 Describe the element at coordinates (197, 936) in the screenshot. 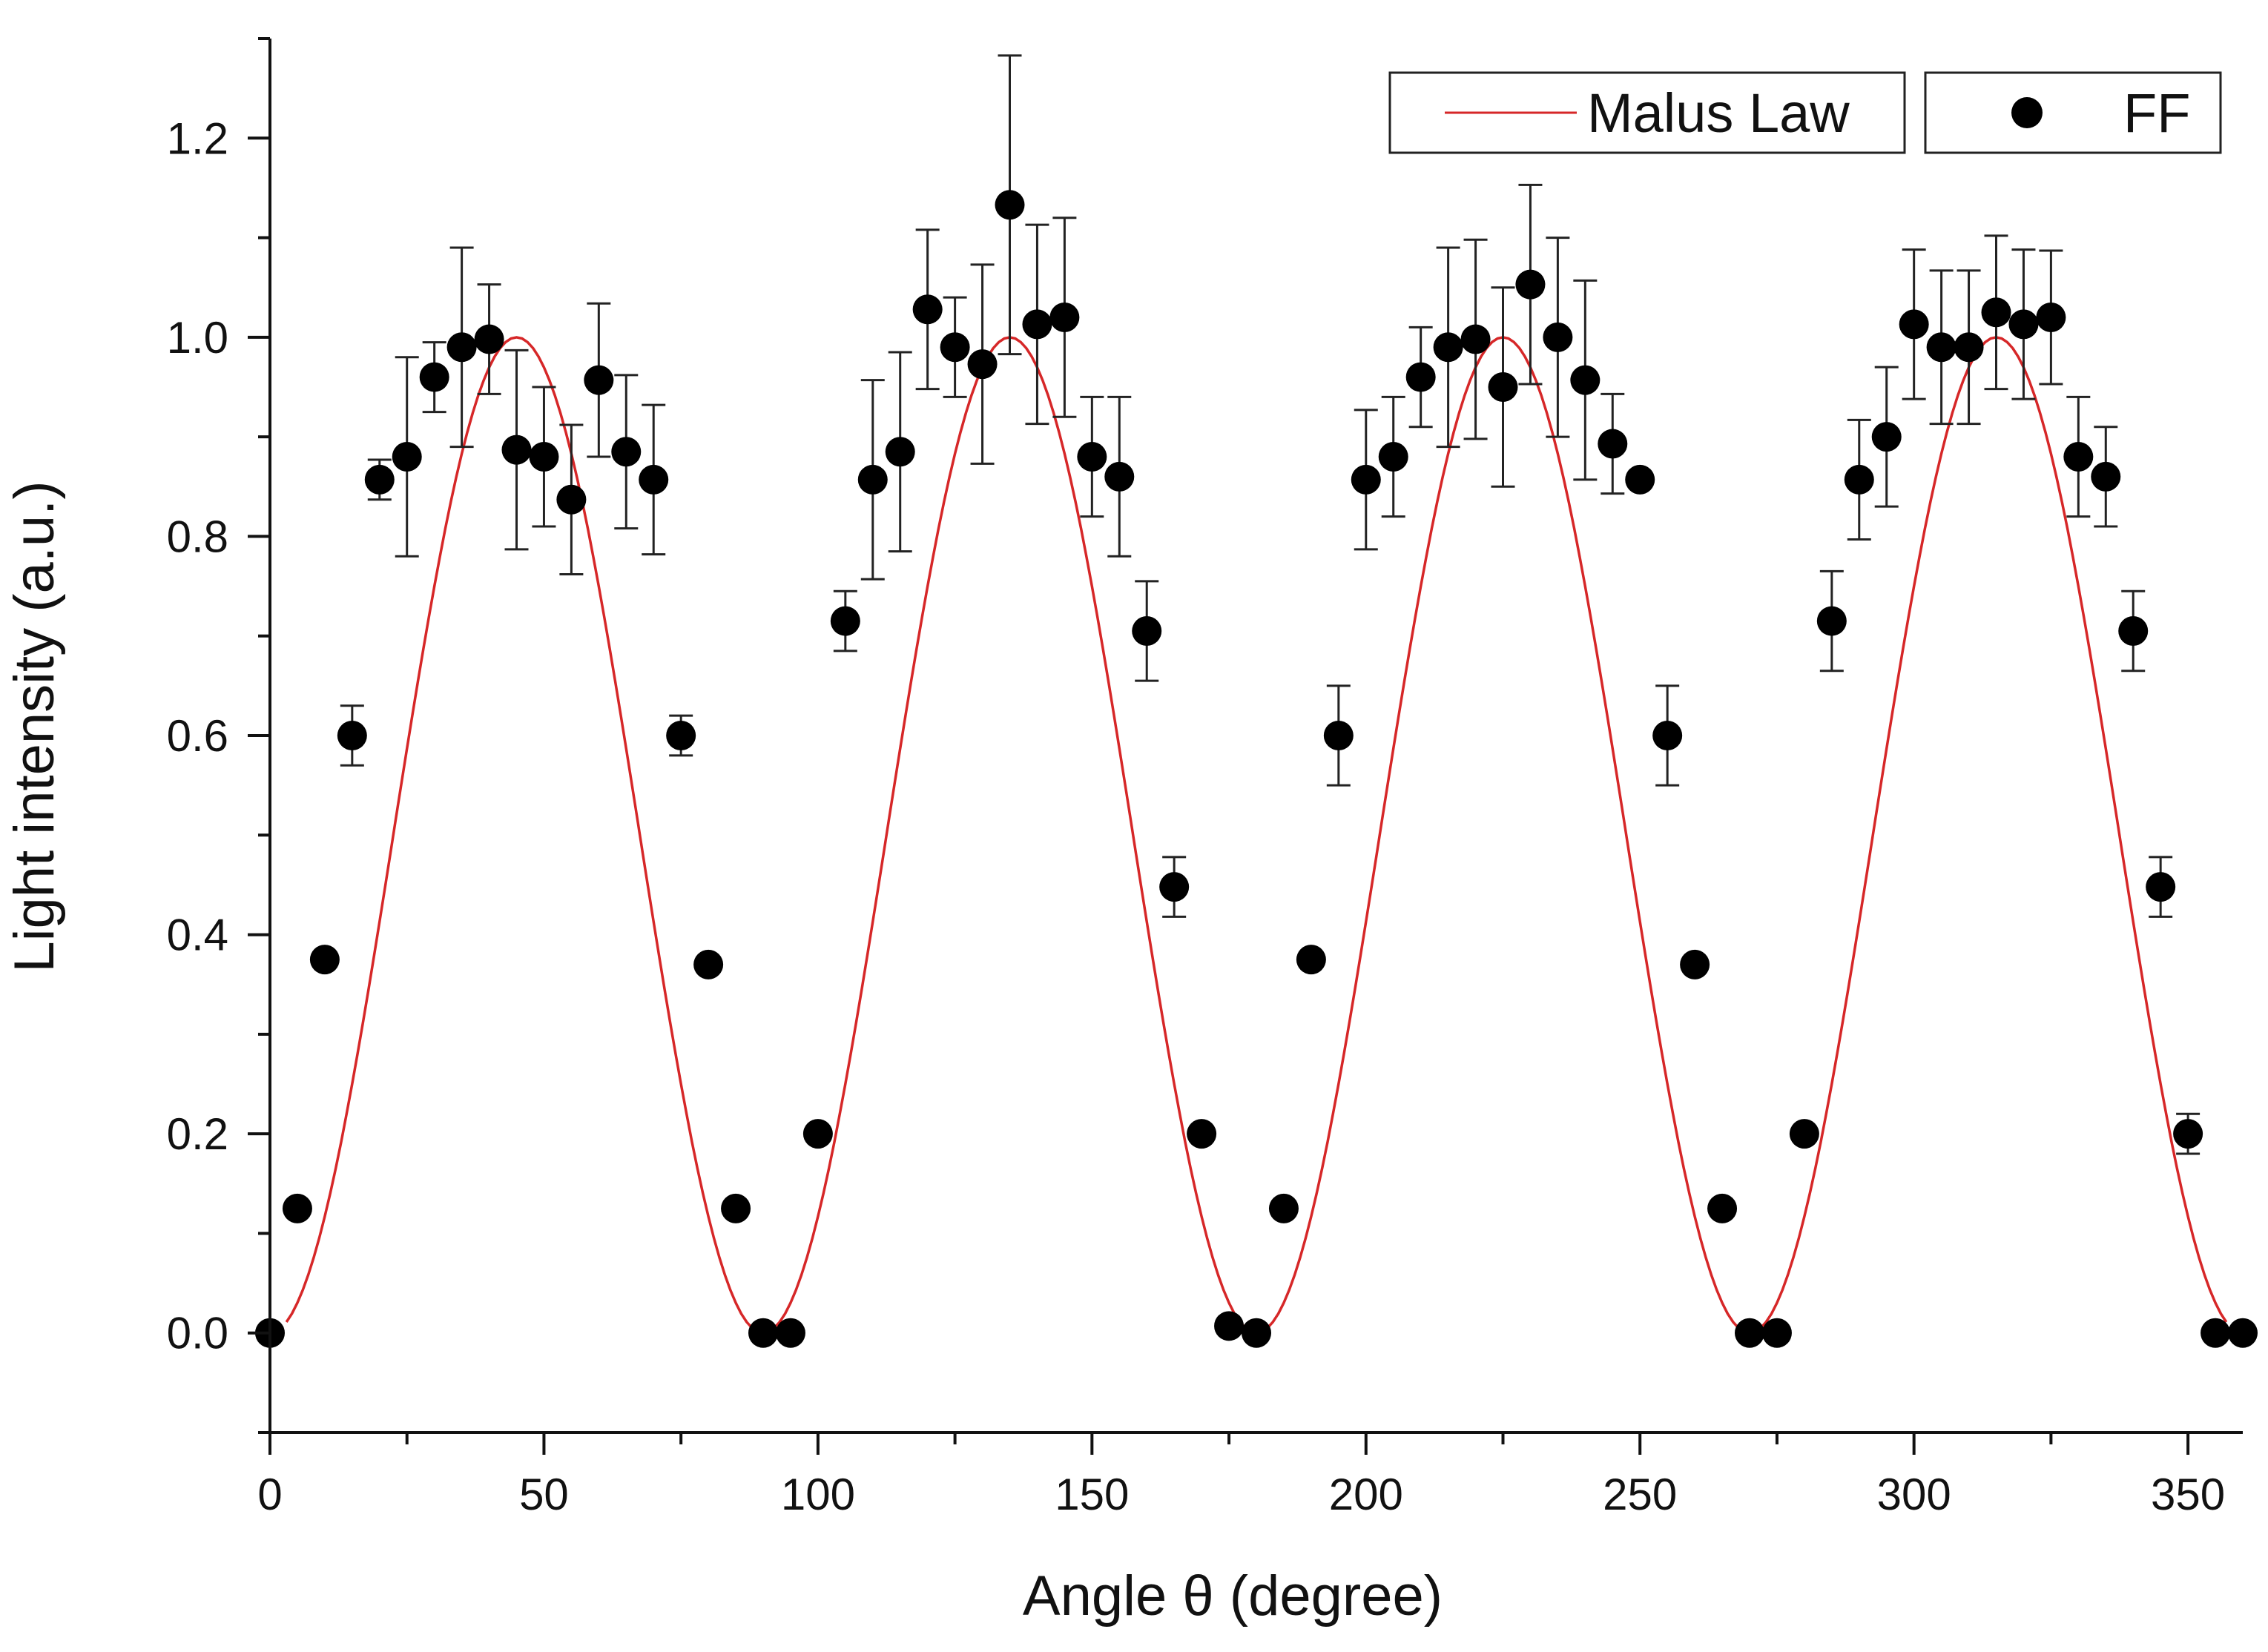

I see `y-tick-label: 0.4` at that location.